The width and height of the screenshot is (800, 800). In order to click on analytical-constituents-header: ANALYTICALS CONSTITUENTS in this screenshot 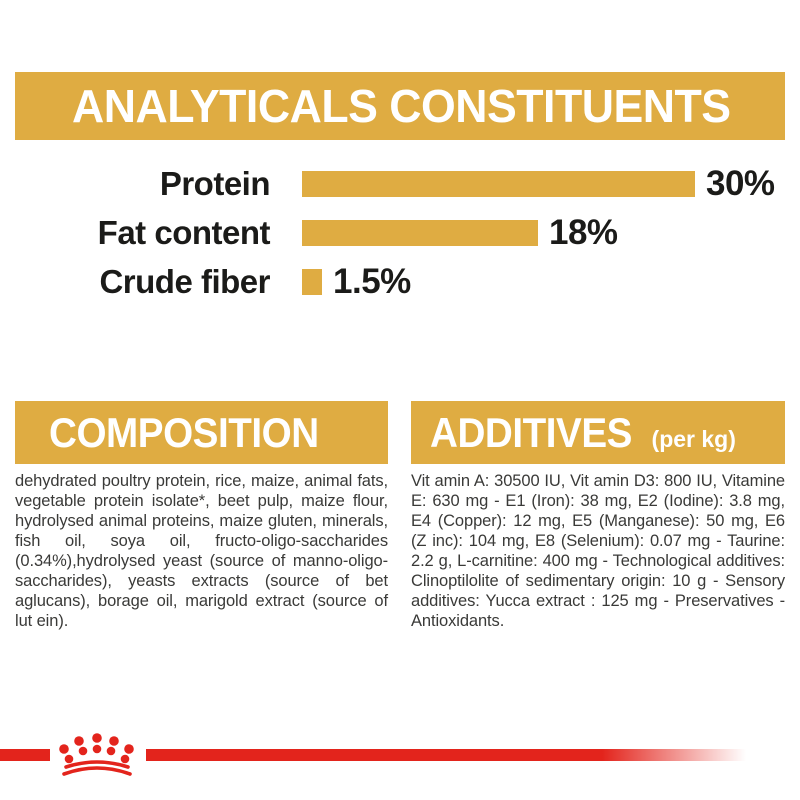, I will do `click(400, 106)`.